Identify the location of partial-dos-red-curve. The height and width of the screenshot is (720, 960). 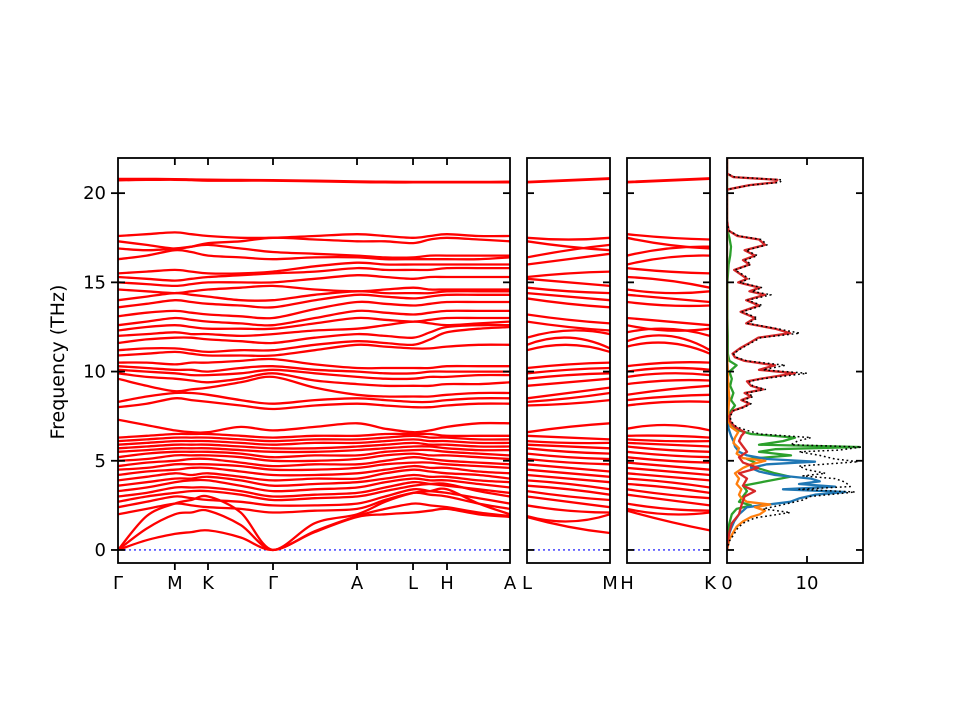
(762, 354).